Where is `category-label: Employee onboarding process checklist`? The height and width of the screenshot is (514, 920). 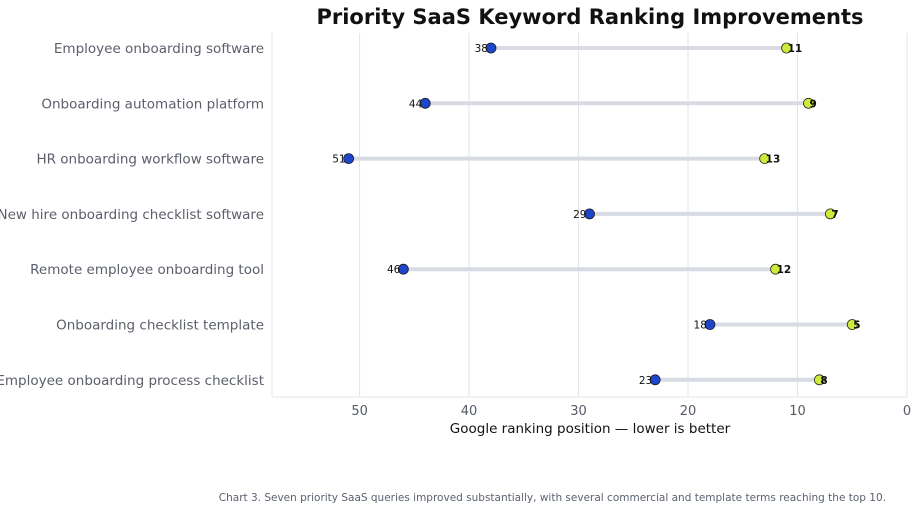 category-label: Employee onboarding process checklist is located at coordinates (132, 381).